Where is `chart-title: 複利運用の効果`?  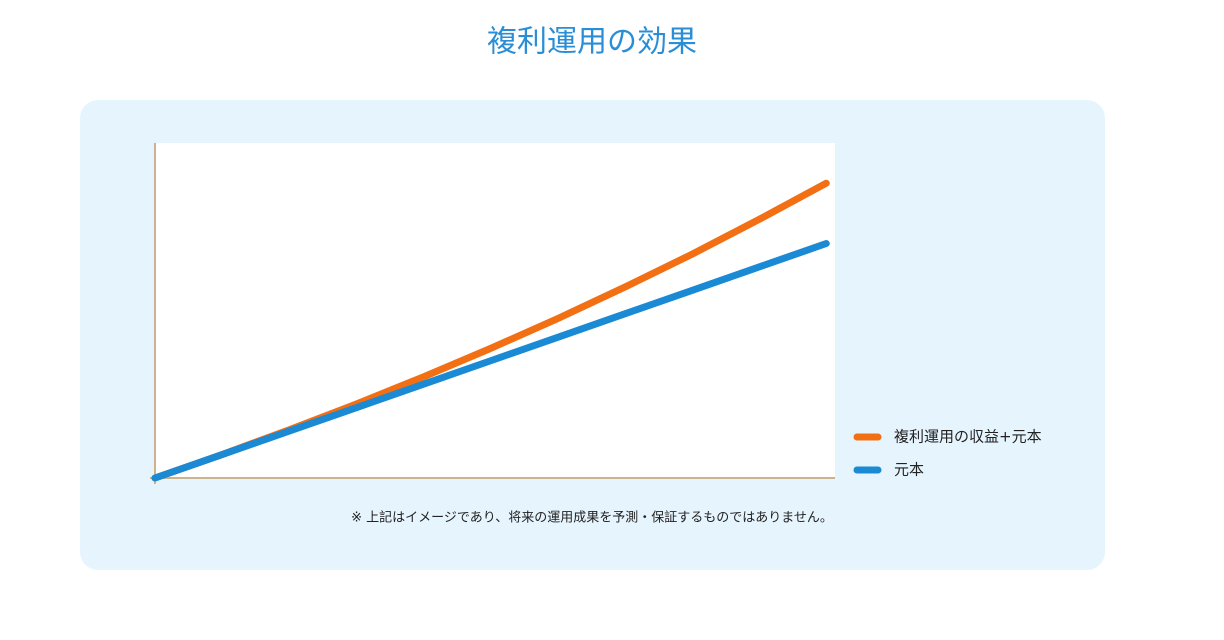 chart-title: 複利運用の効果 is located at coordinates (592, 42).